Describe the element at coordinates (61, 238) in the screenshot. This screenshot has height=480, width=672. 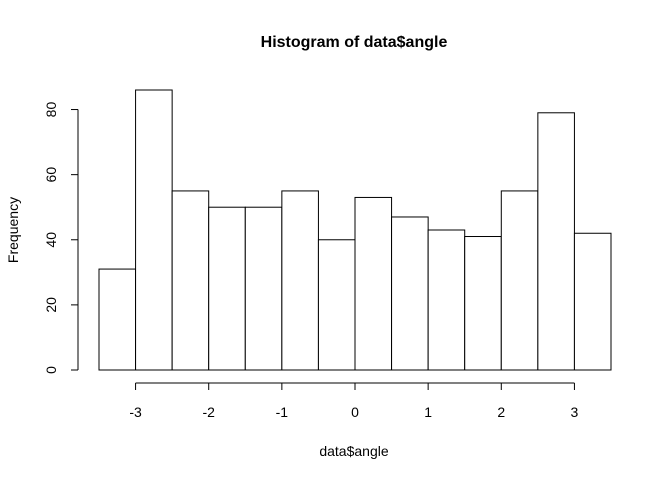
I see `y-axis: 0 20 40 60 80` at that location.